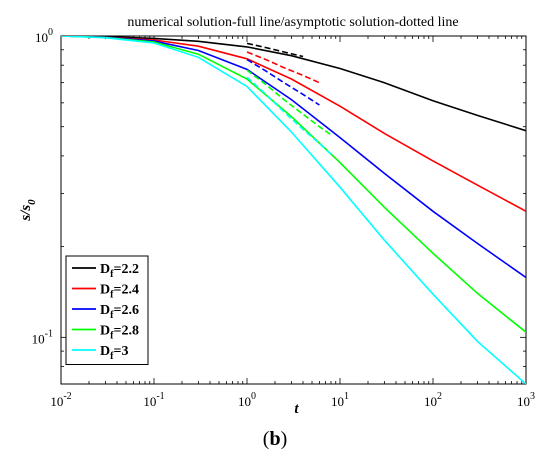 This screenshot has width=550, height=467. I want to click on x-tick-label-5: 10³, so click(526, 400).